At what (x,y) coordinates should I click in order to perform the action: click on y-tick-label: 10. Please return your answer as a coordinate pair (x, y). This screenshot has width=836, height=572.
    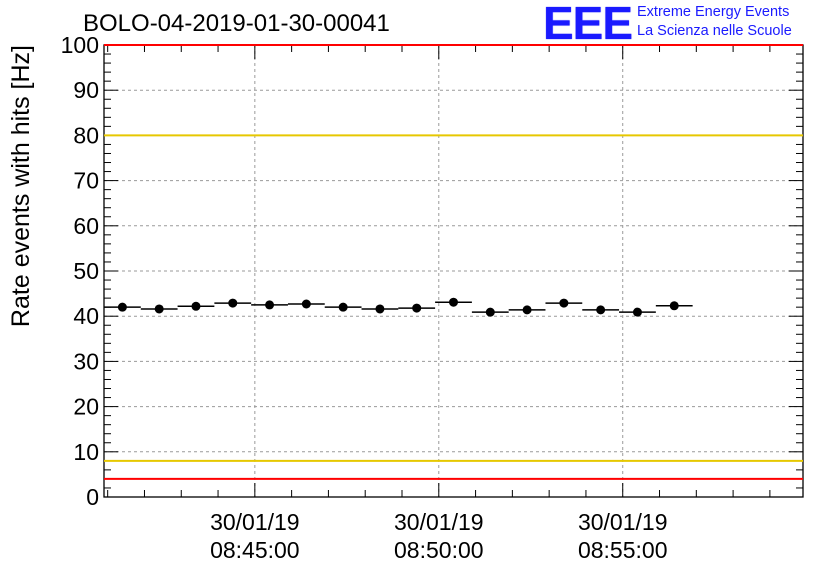
    Looking at the image, I should click on (86, 452).